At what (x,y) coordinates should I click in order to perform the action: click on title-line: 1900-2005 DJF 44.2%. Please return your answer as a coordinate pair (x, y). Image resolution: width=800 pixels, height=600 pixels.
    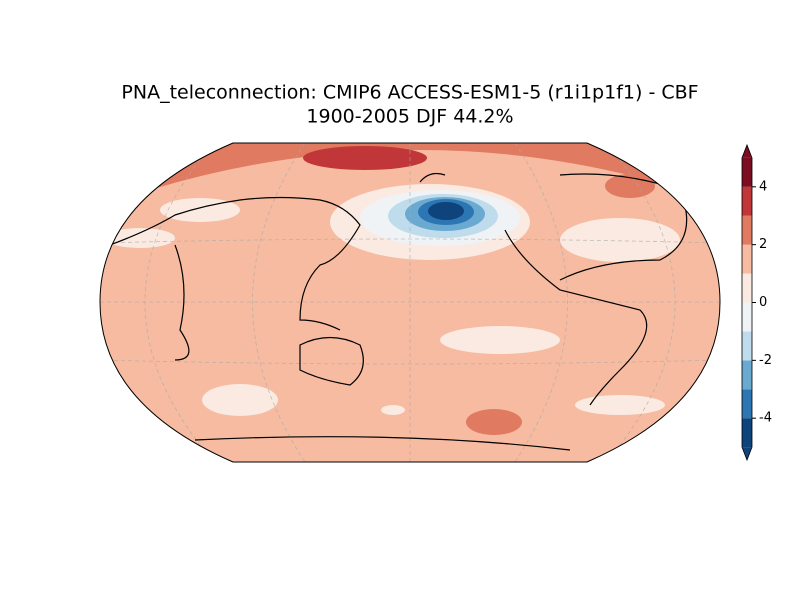
    Looking at the image, I should click on (409, 117).